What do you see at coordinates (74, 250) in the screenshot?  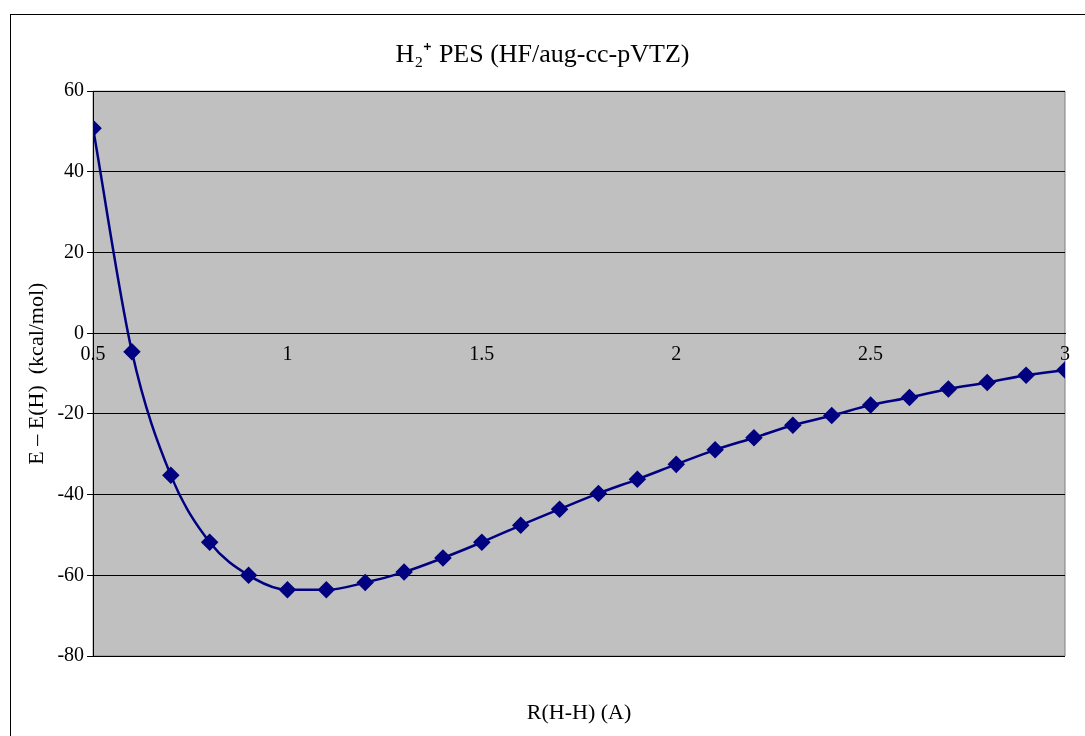 I see `y-tick-label: 20` at bounding box center [74, 250].